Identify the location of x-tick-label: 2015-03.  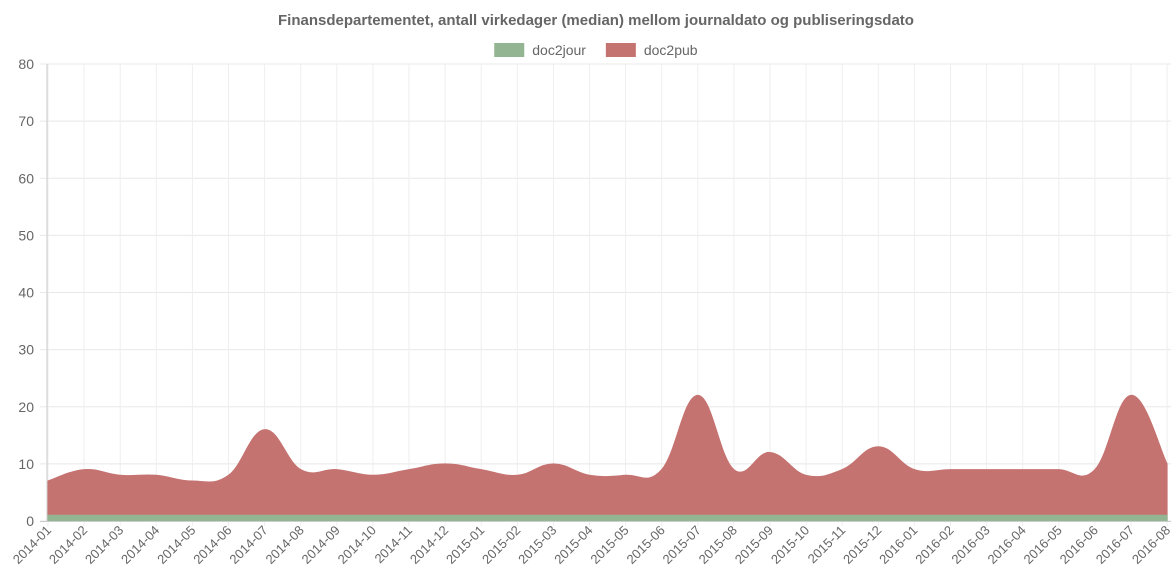
(537, 545).